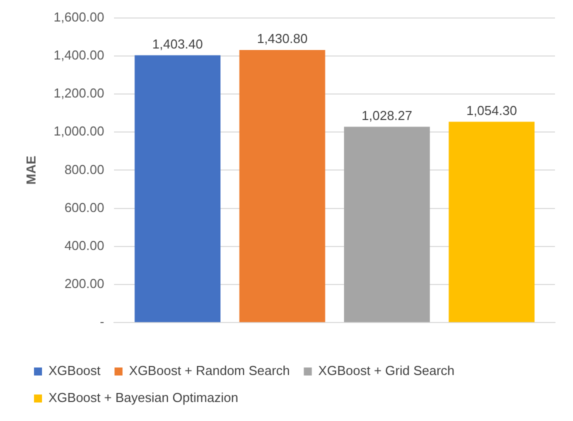 This screenshot has width=573, height=421. What do you see at coordinates (79, 54) in the screenshot?
I see `y-tick-label: 1,400.00` at bounding box center [79, 54].